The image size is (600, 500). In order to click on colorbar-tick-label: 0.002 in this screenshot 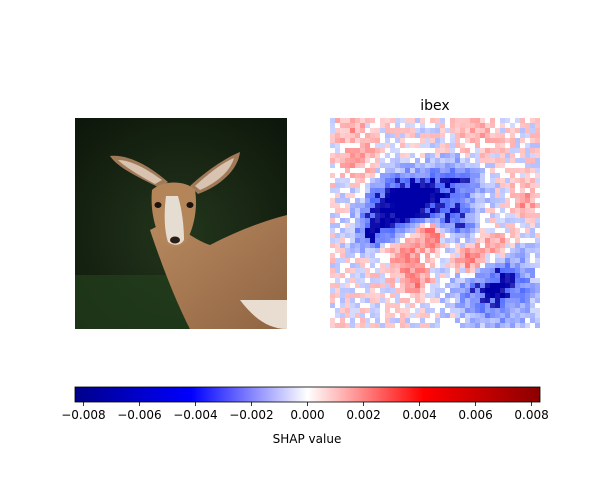, I will do `click(363, 415)`.